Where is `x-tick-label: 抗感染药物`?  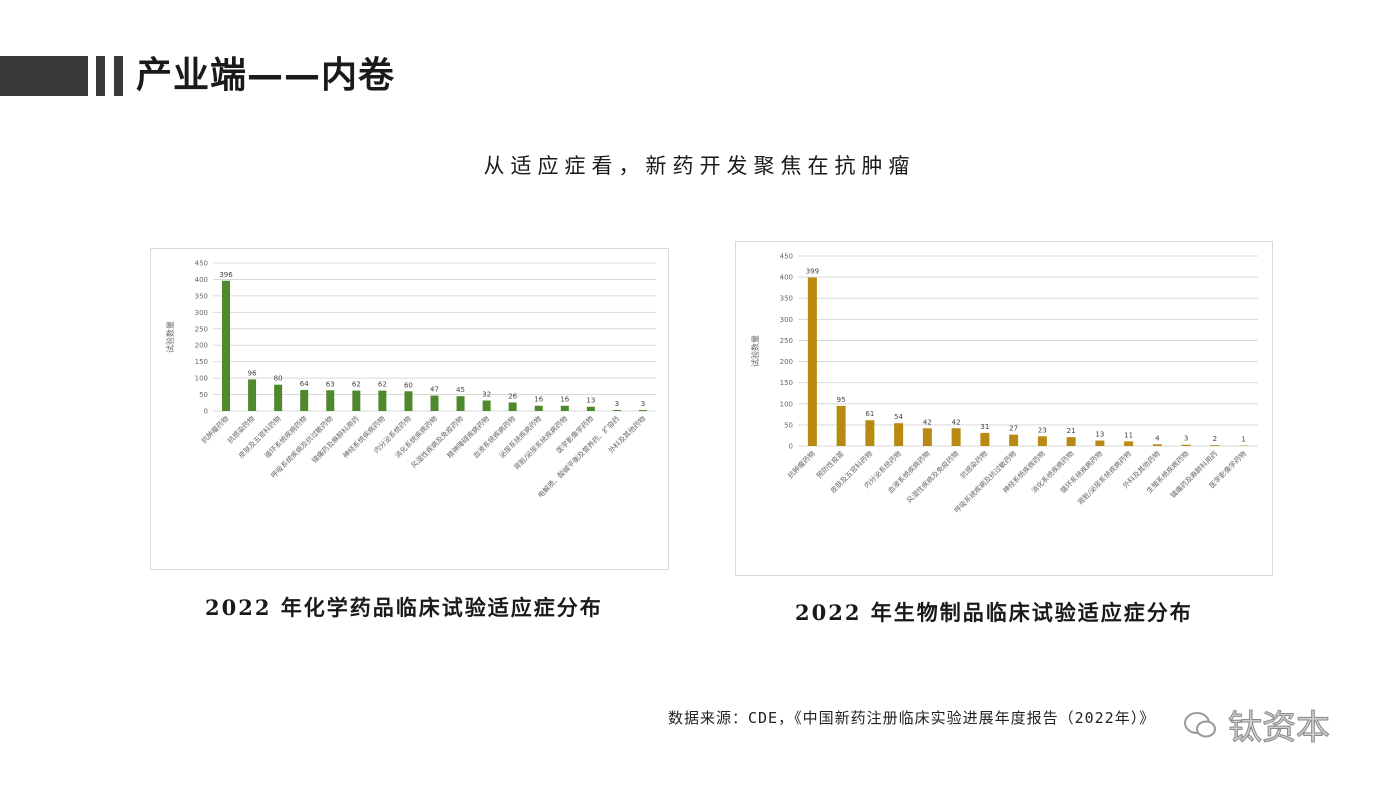 x-tick-label: 抗感染药物 is located at coordinates (973, 464).